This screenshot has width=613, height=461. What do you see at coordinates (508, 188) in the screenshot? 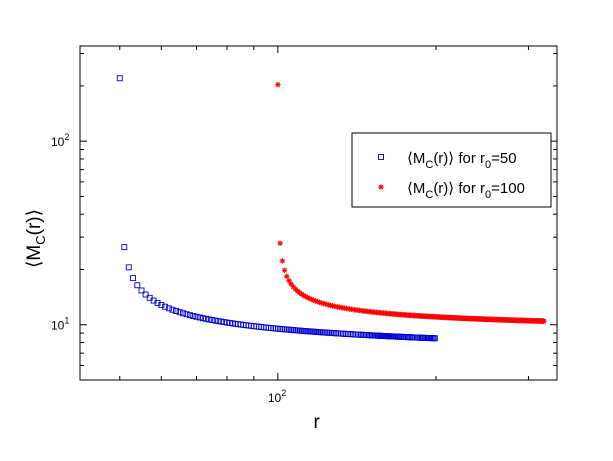
I see `legend-text-post: =100` at bounding box center [508, 188].